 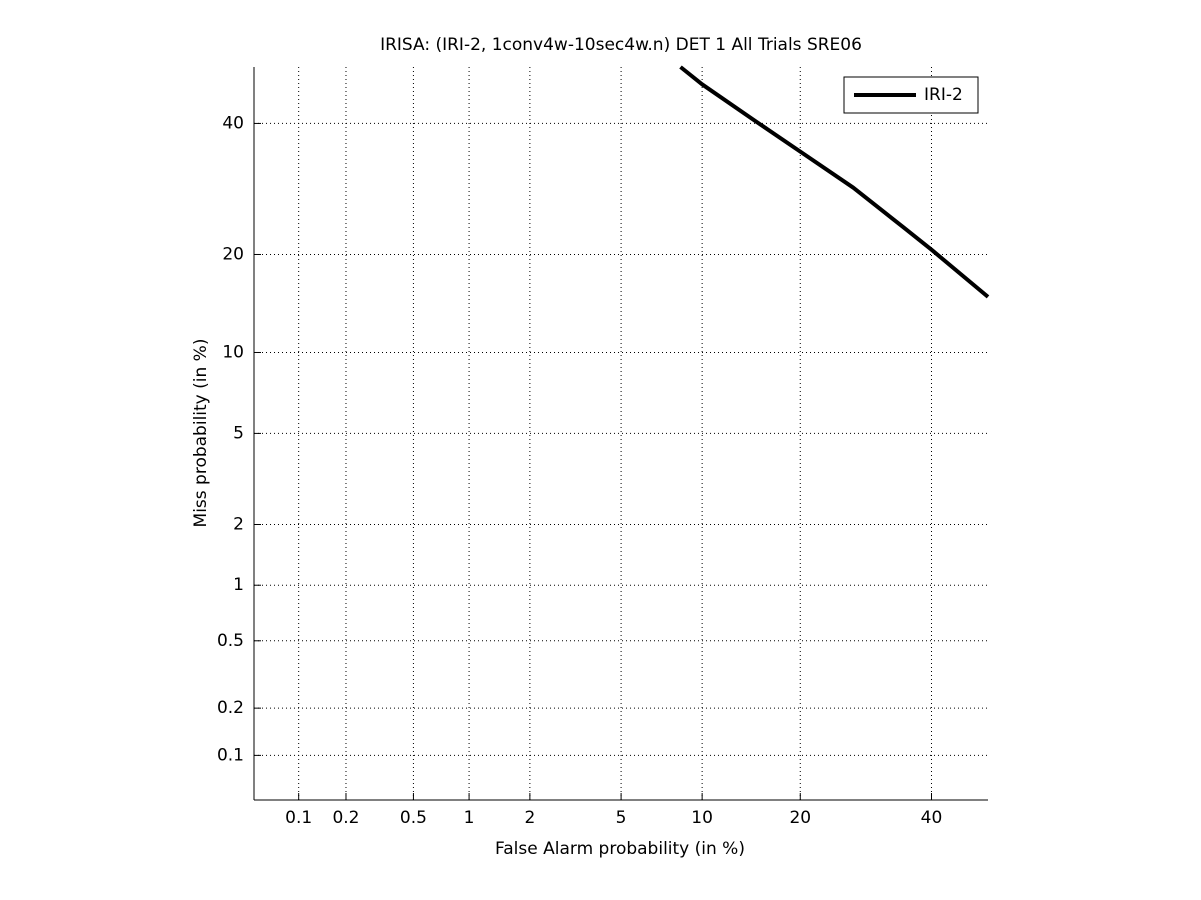 I want to click on x-tick-label: 40, so click(x=932, y=818).